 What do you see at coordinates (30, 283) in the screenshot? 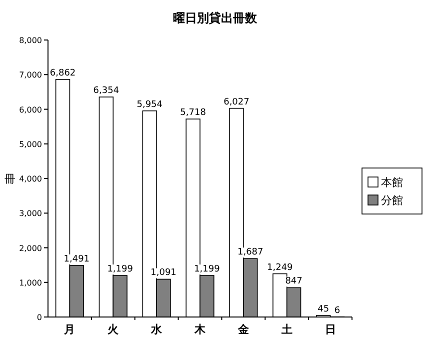
I see `y-tick-label: 1,000` at bounding box center [30, 283].